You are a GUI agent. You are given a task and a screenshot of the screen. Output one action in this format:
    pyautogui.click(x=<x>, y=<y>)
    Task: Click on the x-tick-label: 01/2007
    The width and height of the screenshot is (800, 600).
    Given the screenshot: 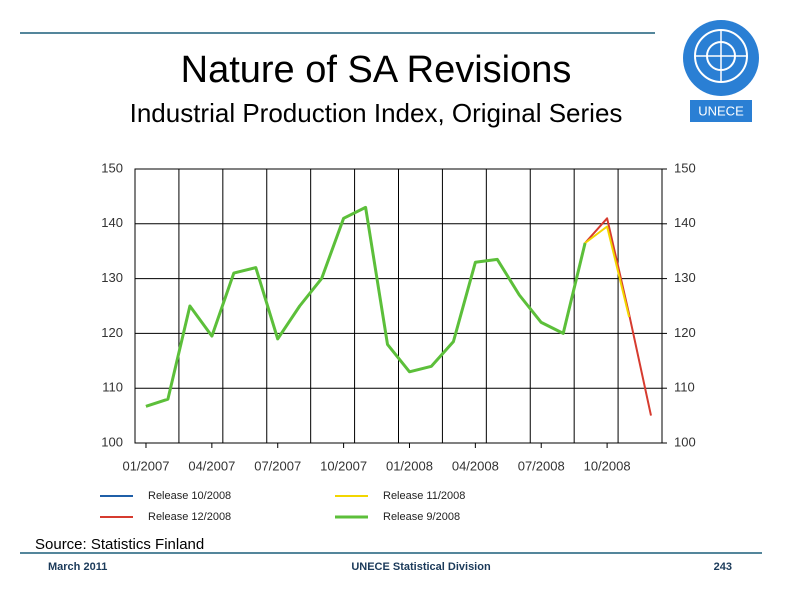 What is the action you would take?
    pyautogui.click(x=145, y=465)
    